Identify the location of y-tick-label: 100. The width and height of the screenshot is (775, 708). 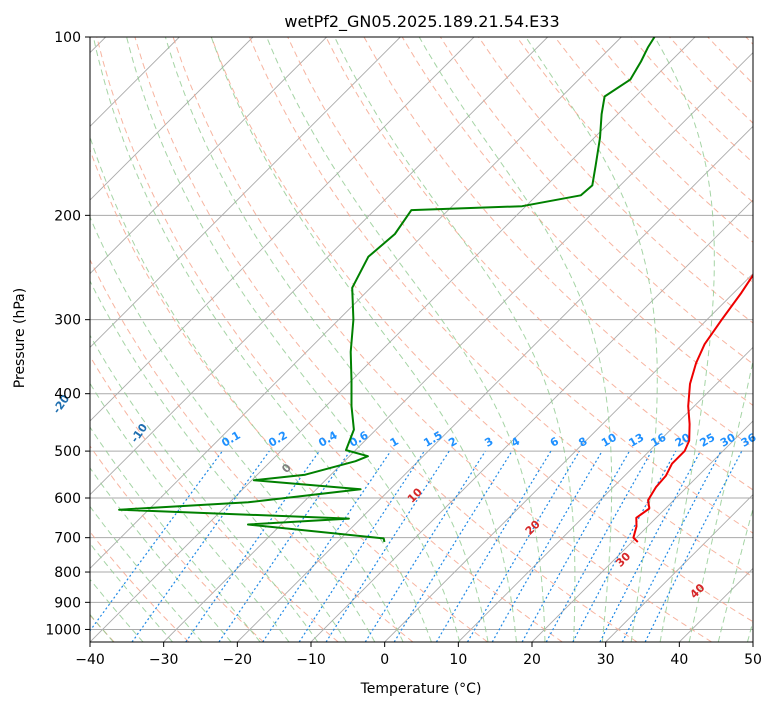
(67, 38).